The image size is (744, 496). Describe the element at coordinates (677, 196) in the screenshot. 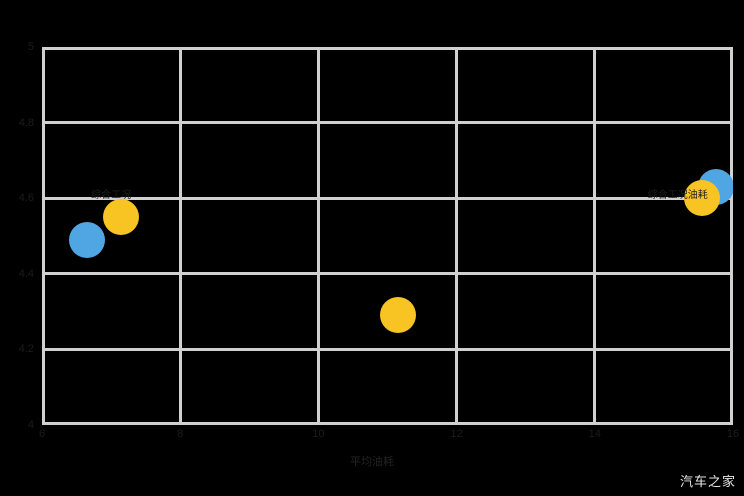

I see `point-annotation-label: 综合工况油耗` at that location.